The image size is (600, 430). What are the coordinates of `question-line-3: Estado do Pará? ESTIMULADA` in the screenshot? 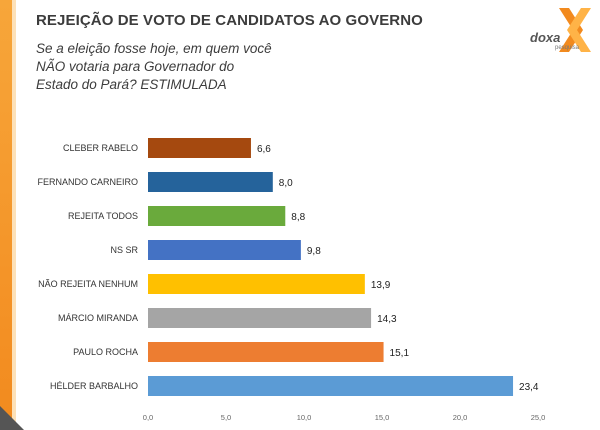 It's located at (131, 84).